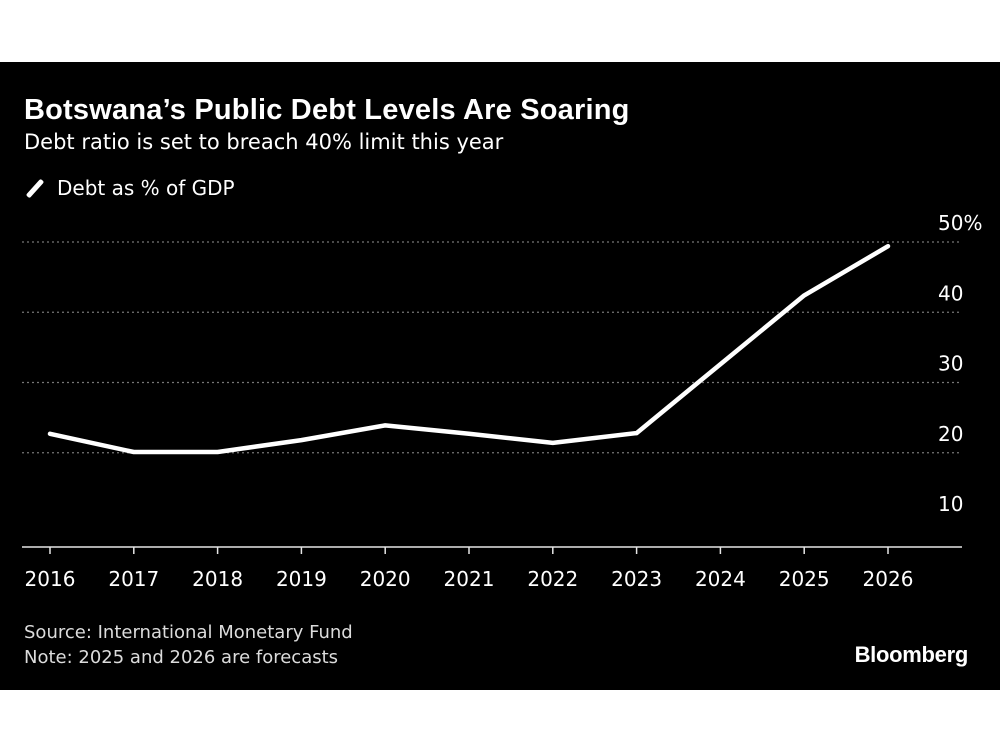 The image size is (1000, 750). I want to click on x-tick-label: 2024, so click(720, 579).